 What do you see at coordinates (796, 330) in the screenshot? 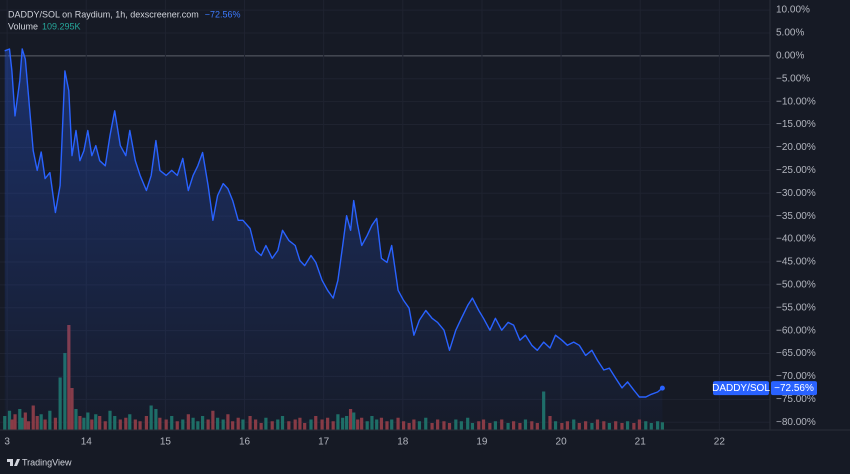
I see `y-tick-label: −60.00%` at bounding box center [796, 330].